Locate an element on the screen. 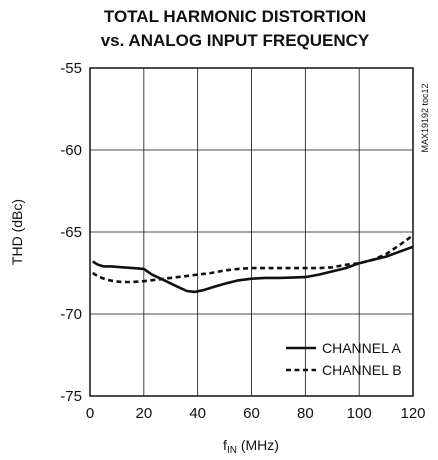  y-tick-label: -65 is located at coordinates (71, 232).